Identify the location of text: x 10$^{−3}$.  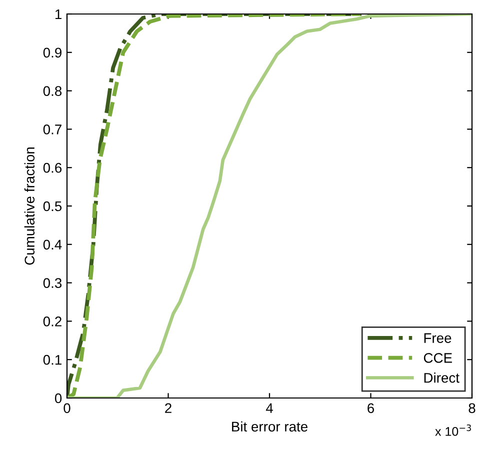
(453, 430).